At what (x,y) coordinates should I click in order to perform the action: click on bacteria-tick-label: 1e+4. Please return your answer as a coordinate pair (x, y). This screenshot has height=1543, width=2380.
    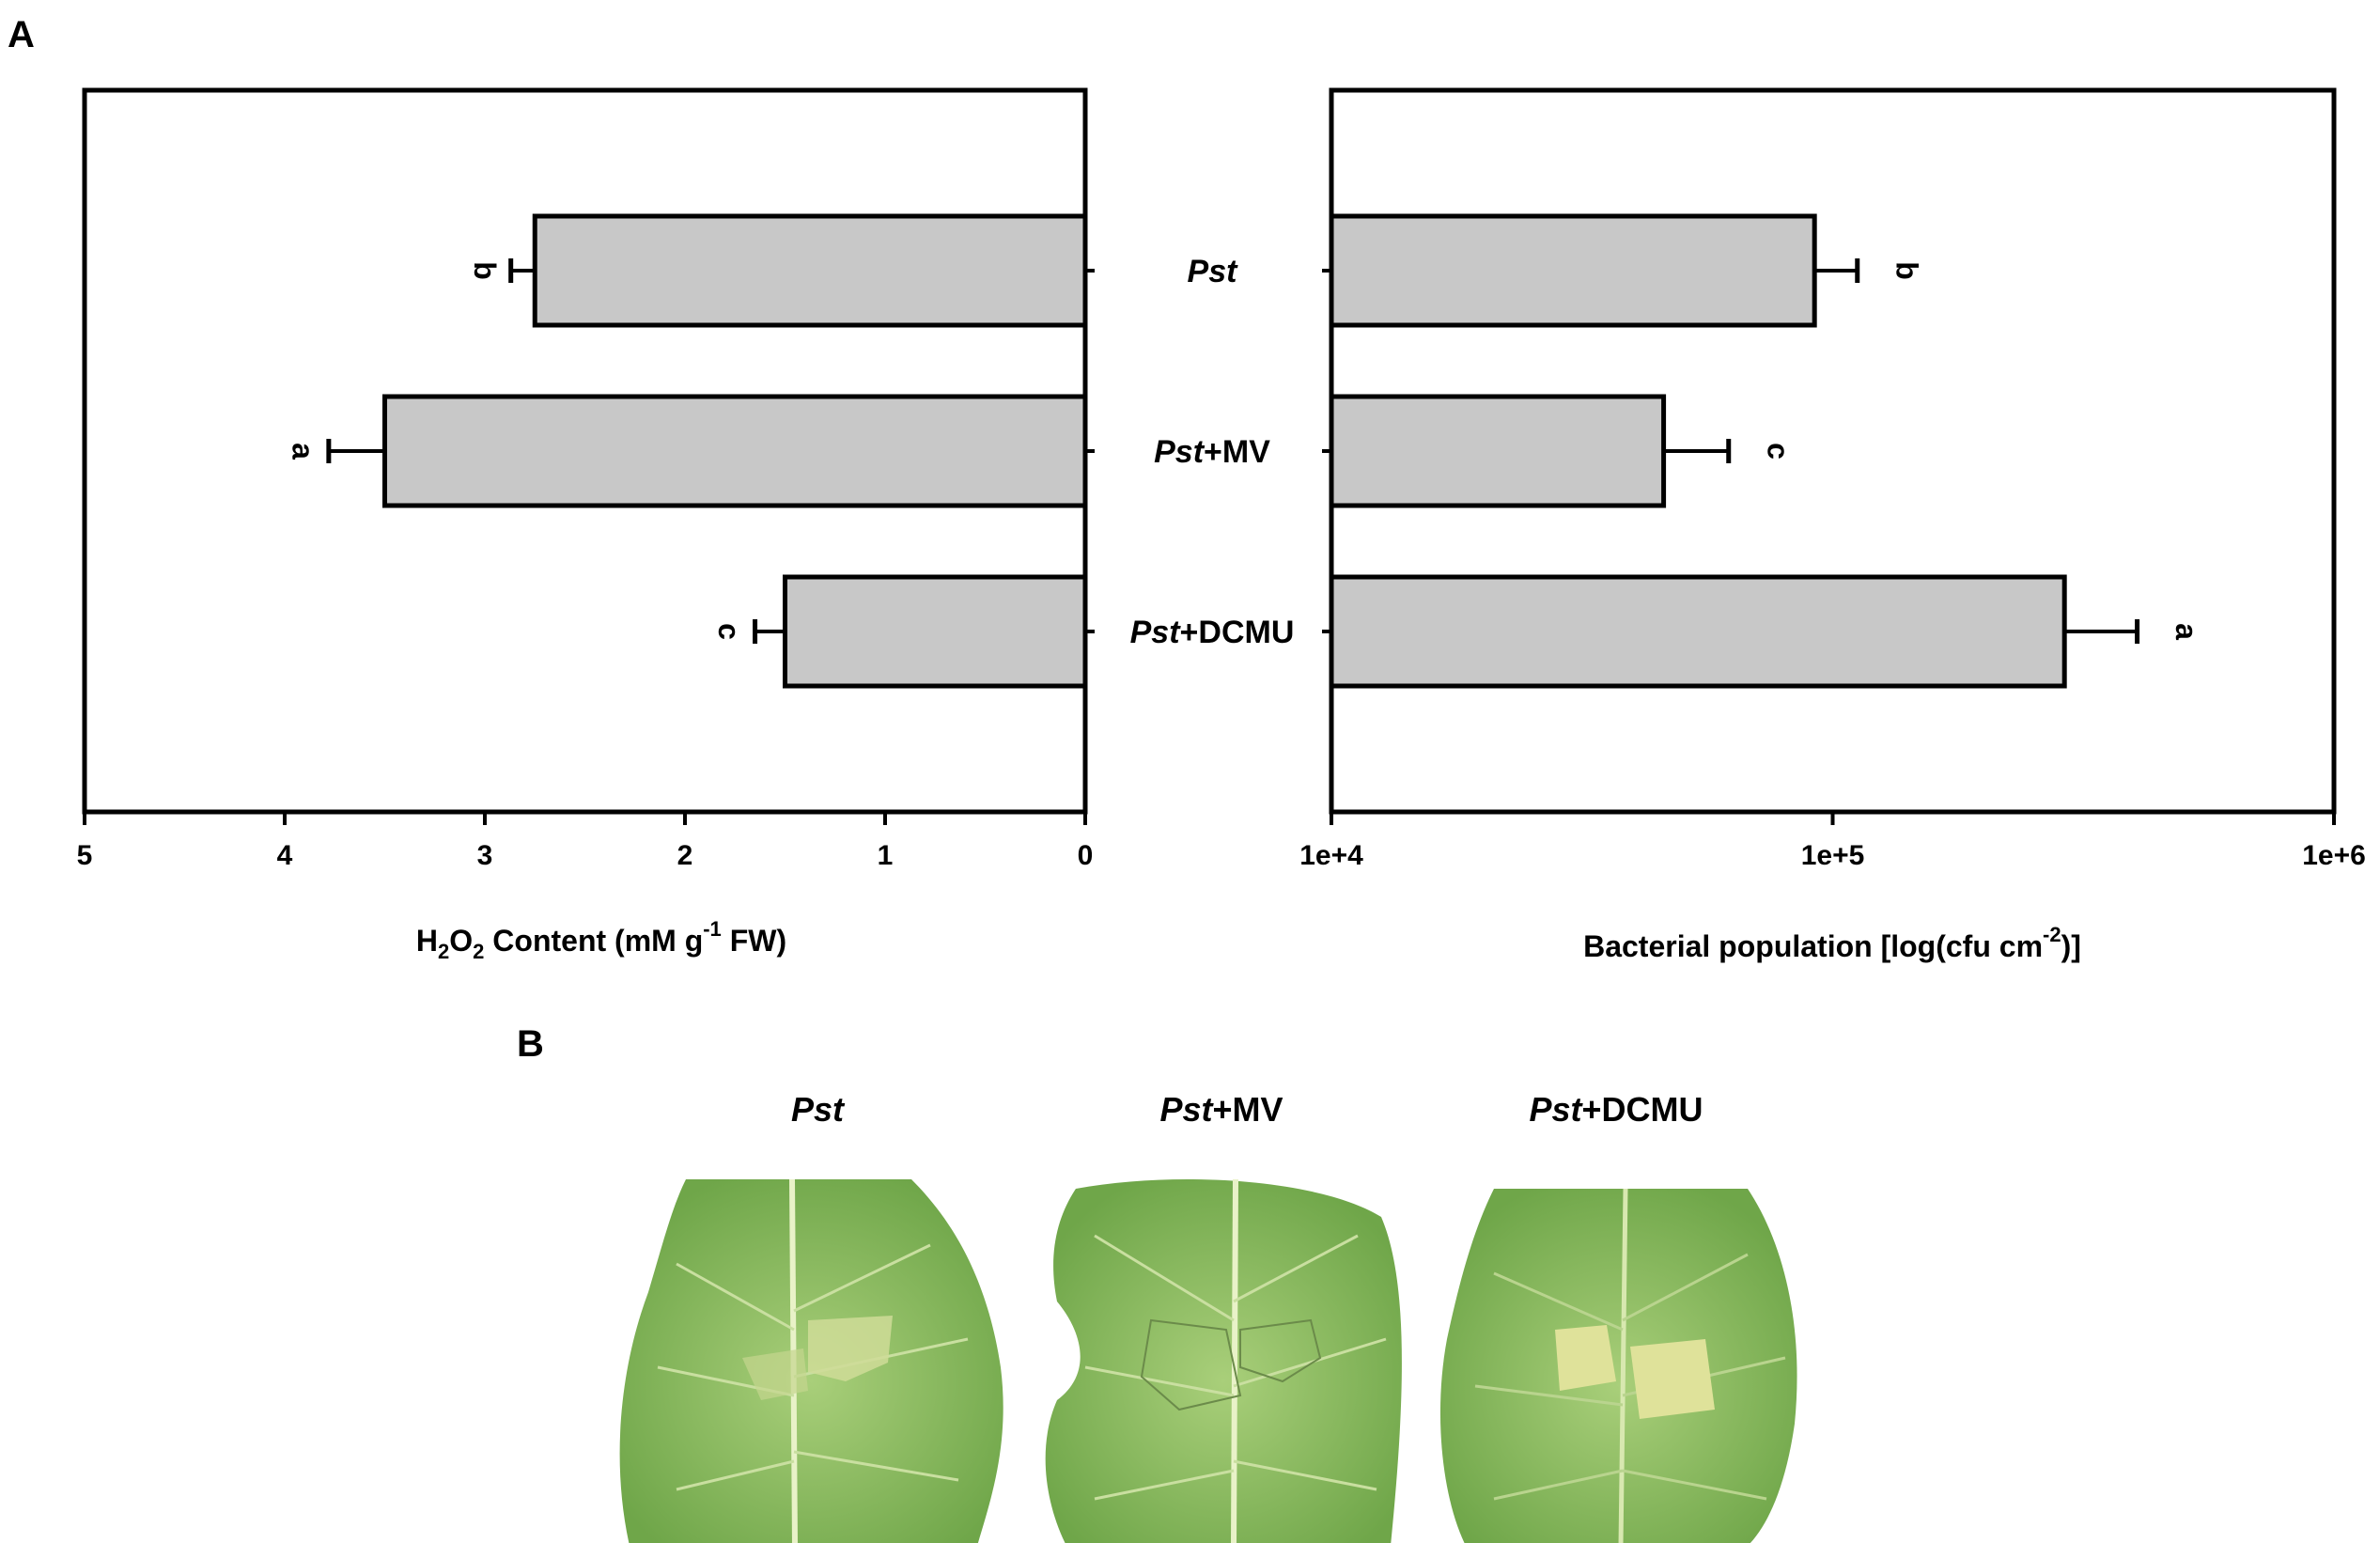
    Looking at the image, I should click on (1331, 855).